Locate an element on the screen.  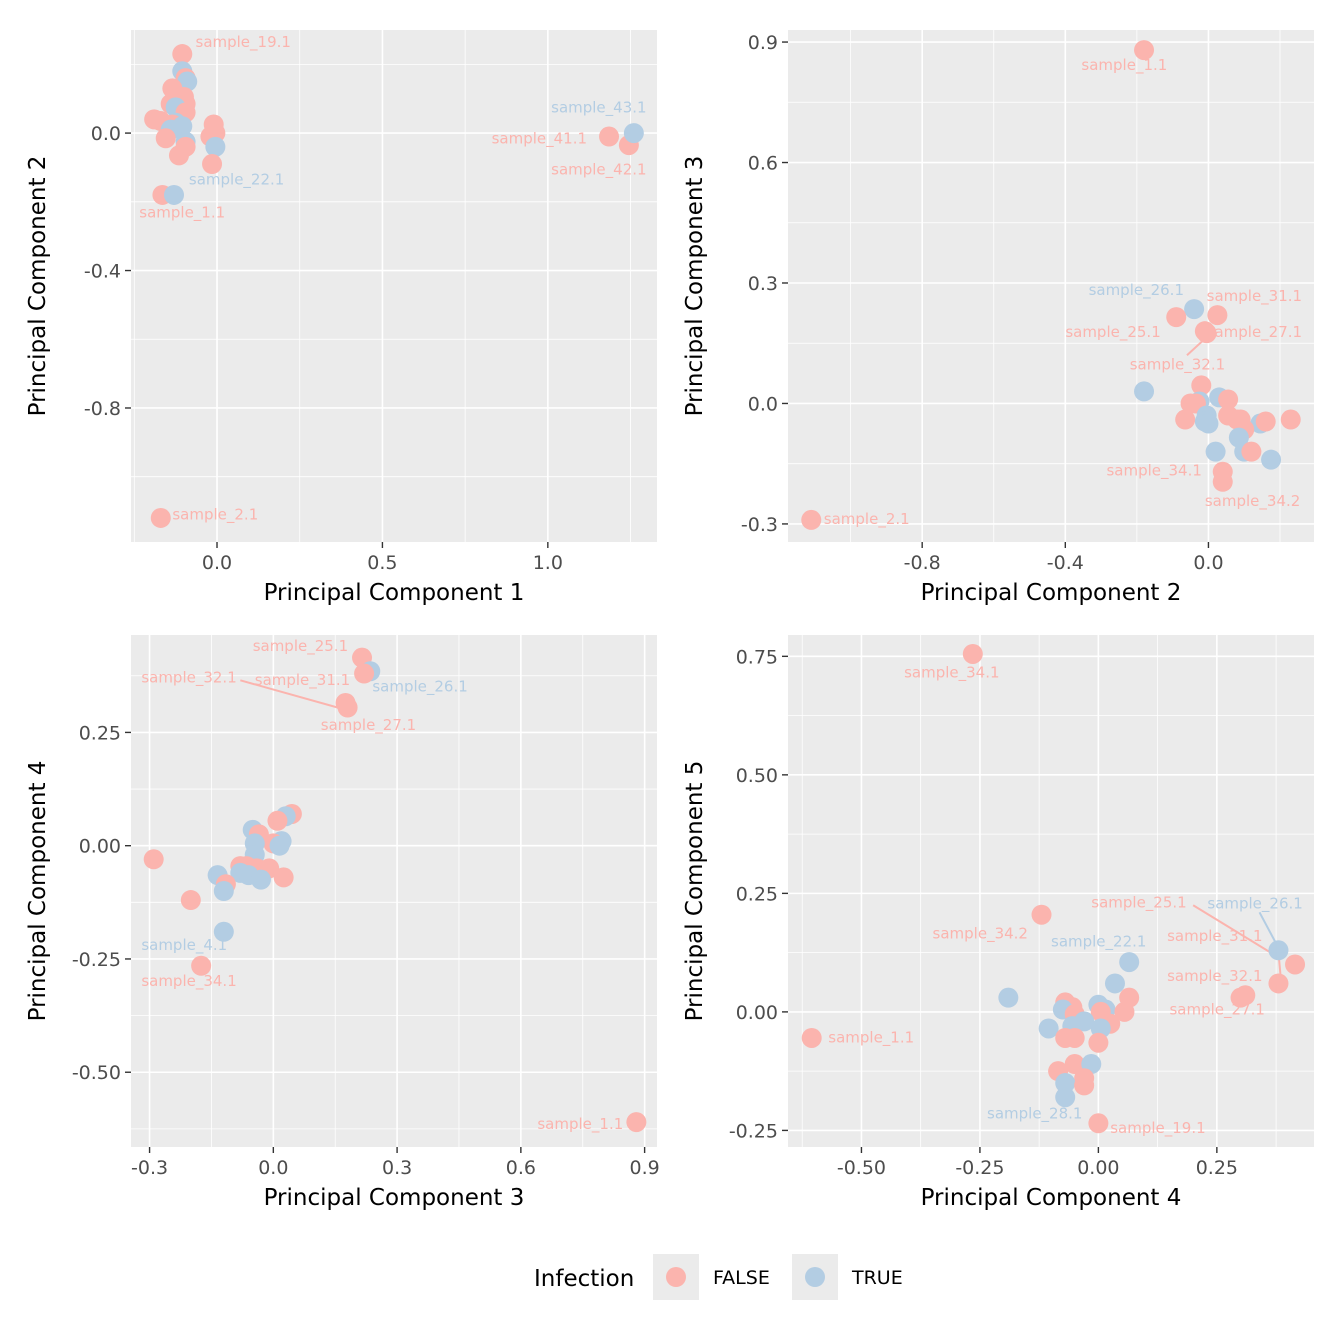
y-tick-label: 0.6 is located at coordinates (763, 164).